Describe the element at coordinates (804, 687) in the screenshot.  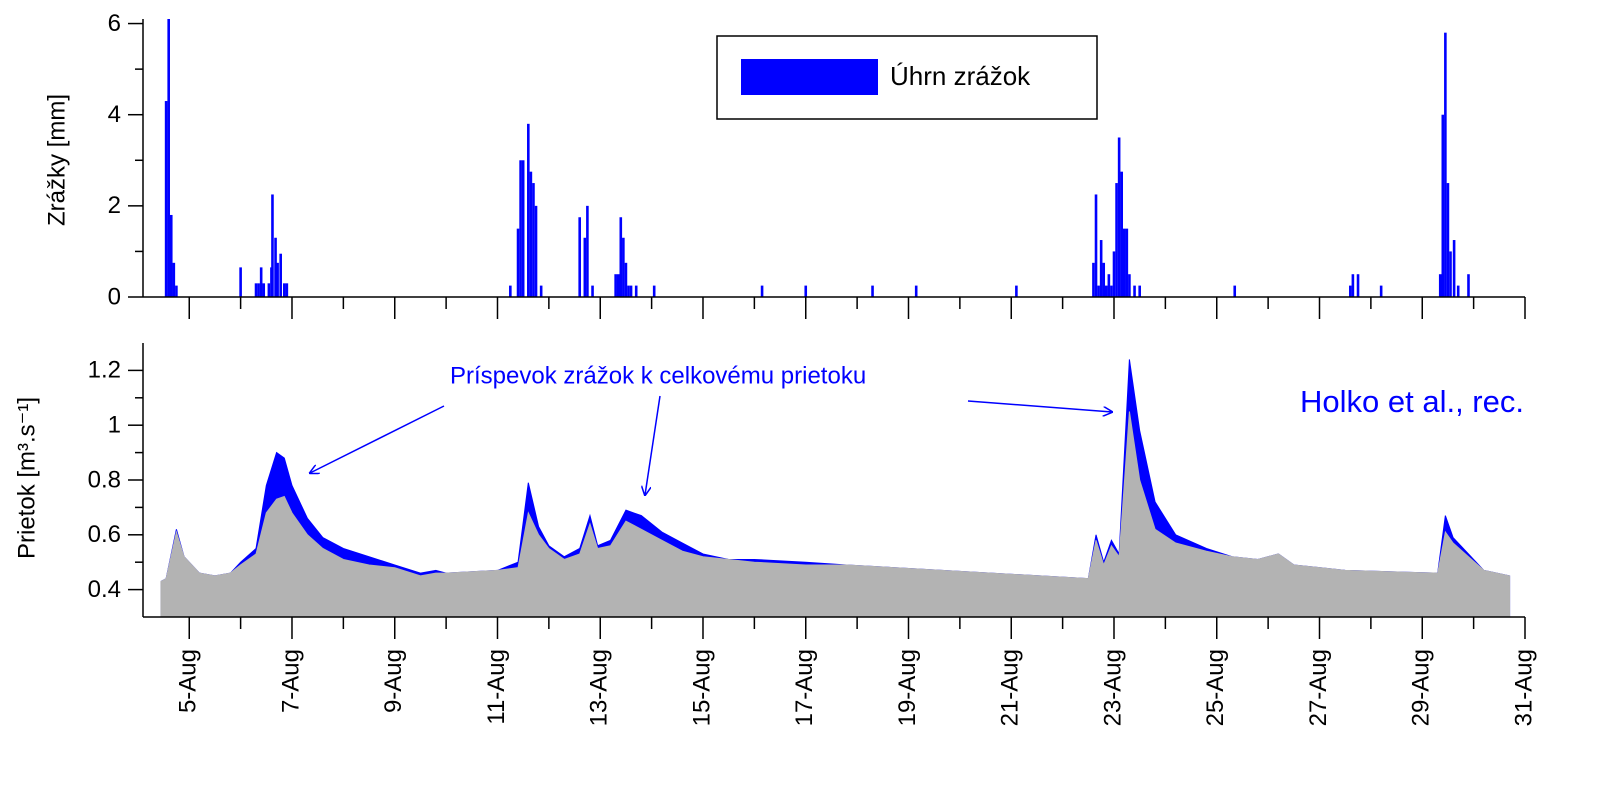
I see `x-tick-label: 17-Aug` at that location.